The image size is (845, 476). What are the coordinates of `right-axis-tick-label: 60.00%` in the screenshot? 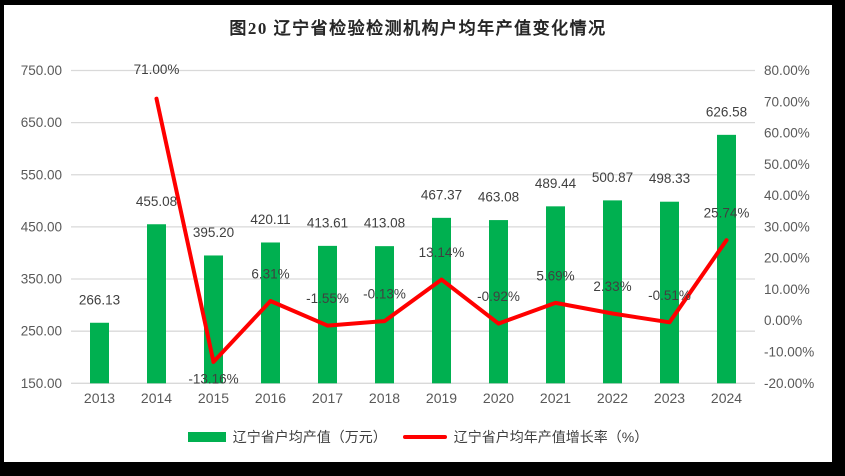 It's located at (787, 133).